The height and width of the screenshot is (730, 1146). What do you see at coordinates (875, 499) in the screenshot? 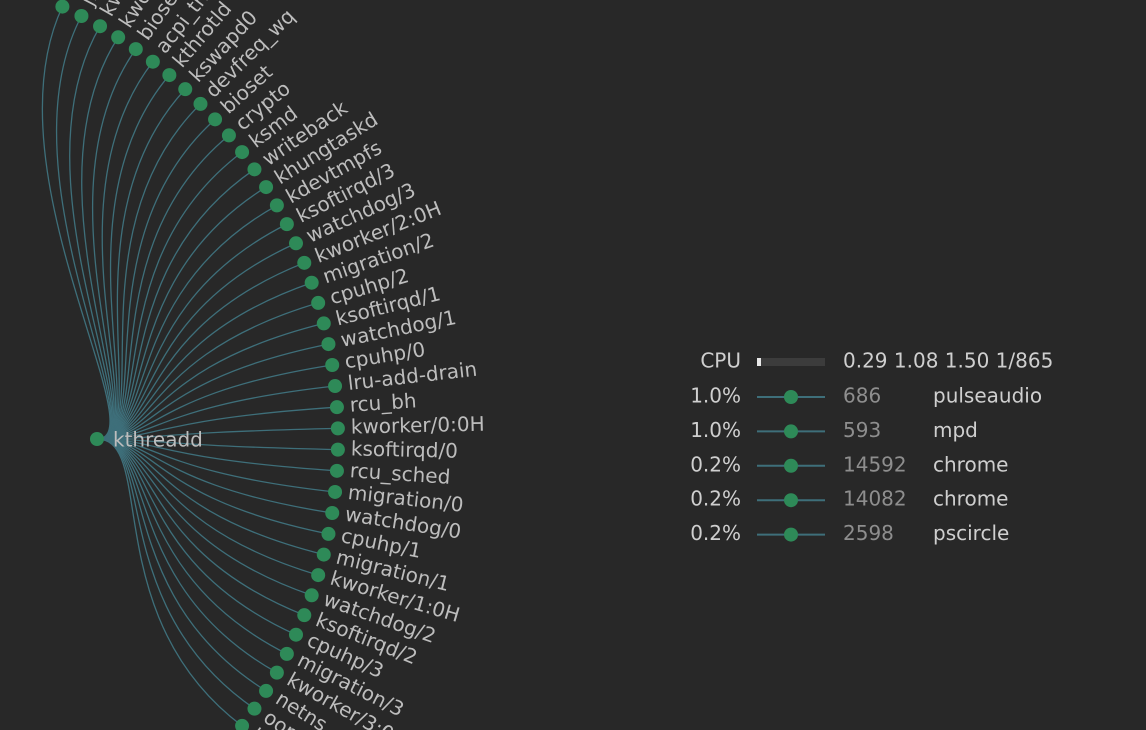
I see `pid: 14082` at bounding box center [875, 499].